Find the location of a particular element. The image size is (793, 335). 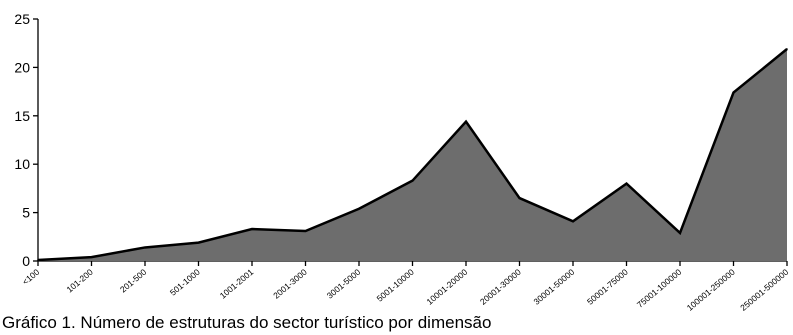

y-axis: 0 5 10 15 20 25 is located at coordinates (26, 140).